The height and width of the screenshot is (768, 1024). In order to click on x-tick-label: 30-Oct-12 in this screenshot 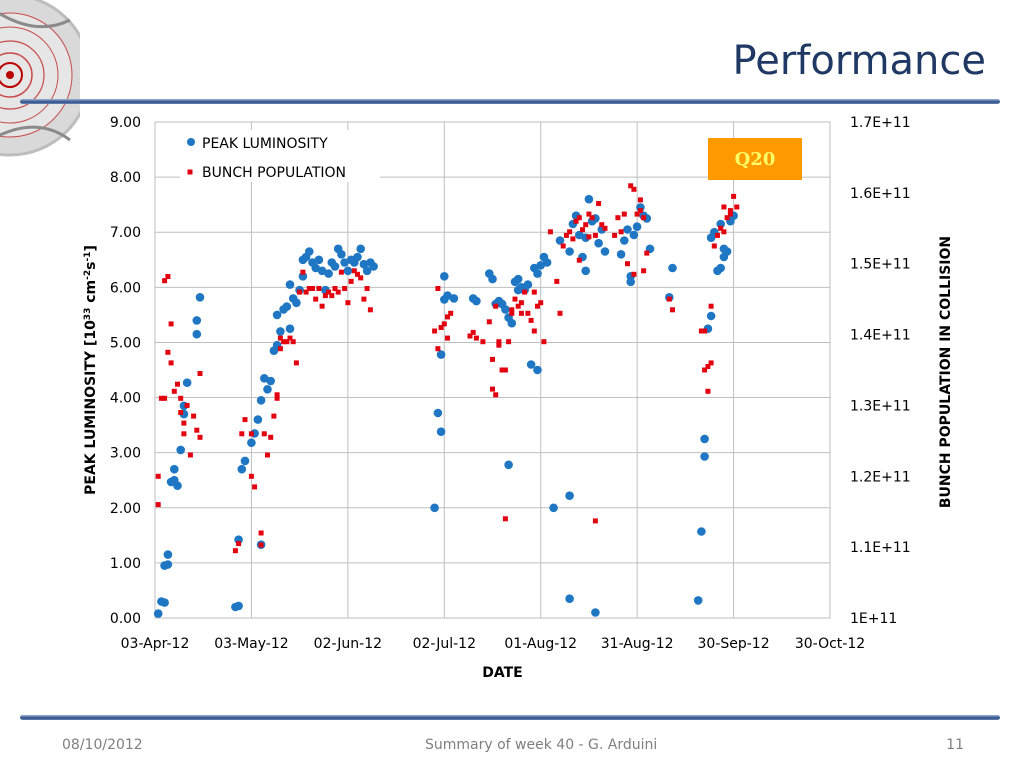, I will do `click(830, 644)`.